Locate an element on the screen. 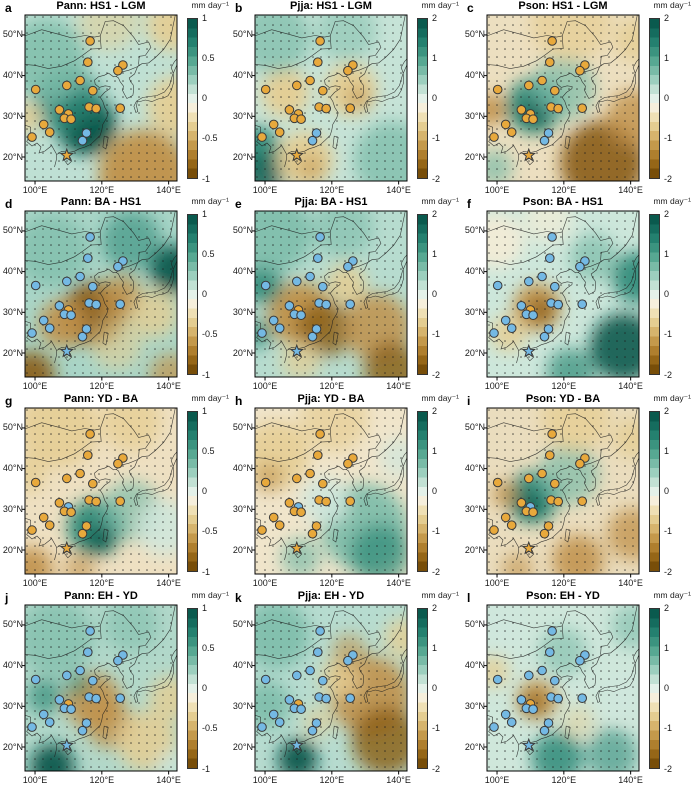 The height and width of the screenshot is (787, 692). anomaly-field-a is located at coordinates (101, 98).